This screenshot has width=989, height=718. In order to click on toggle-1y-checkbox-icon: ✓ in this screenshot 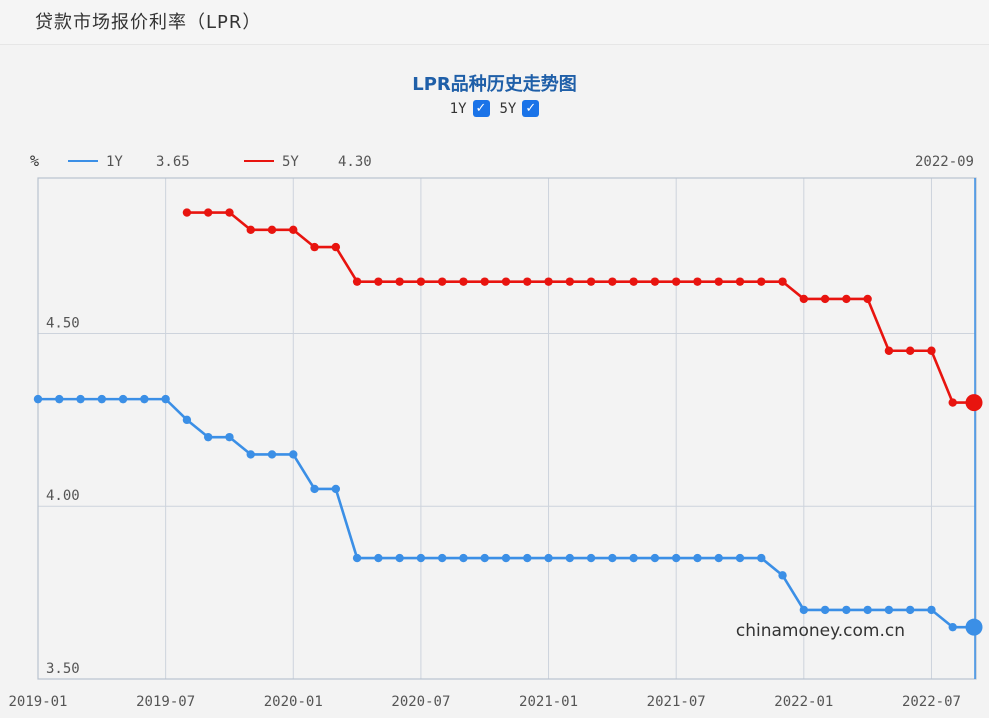, I will do `click(481, 108)`.